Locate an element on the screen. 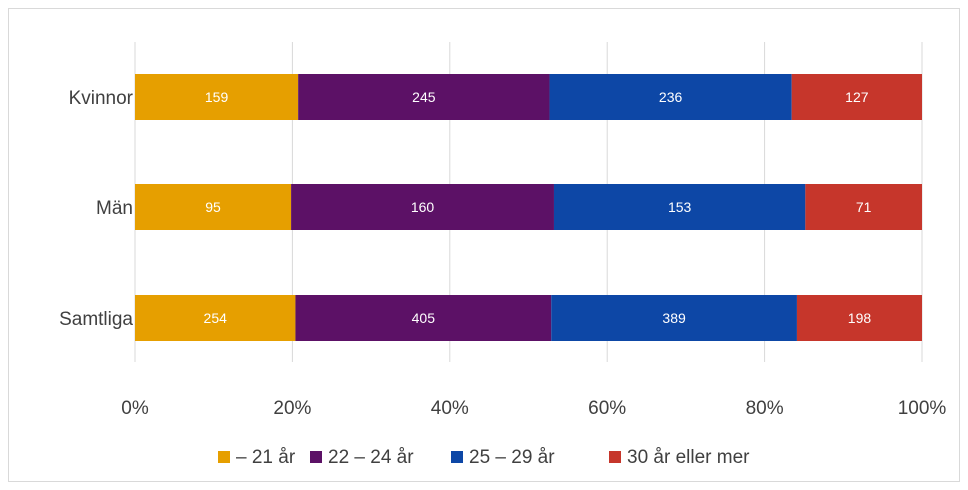 The width and height of the screenshot is (968, 490). bar-data-label: 236 is located at coordinates (671, 97).